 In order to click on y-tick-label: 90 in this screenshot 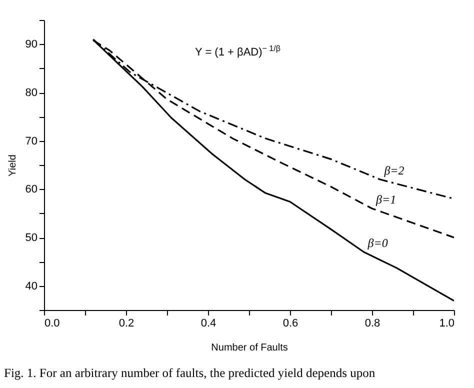, I will do `click(31, 44)`.